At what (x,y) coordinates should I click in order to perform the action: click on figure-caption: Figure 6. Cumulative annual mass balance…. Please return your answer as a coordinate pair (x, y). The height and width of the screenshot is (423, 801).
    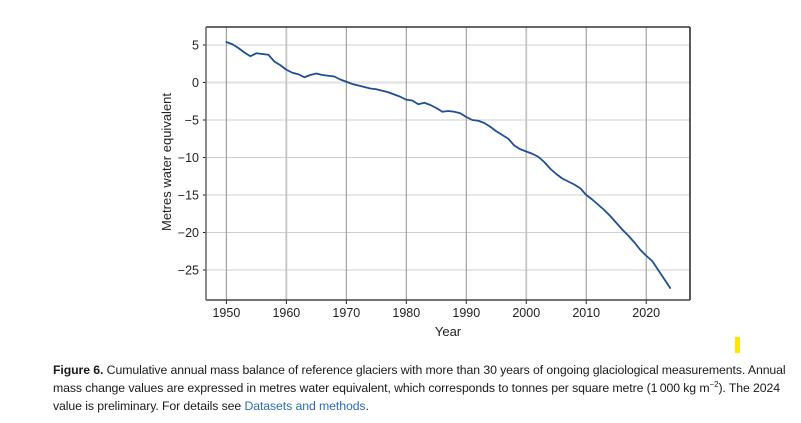
    Looking at the image, I should click on (423, 388).